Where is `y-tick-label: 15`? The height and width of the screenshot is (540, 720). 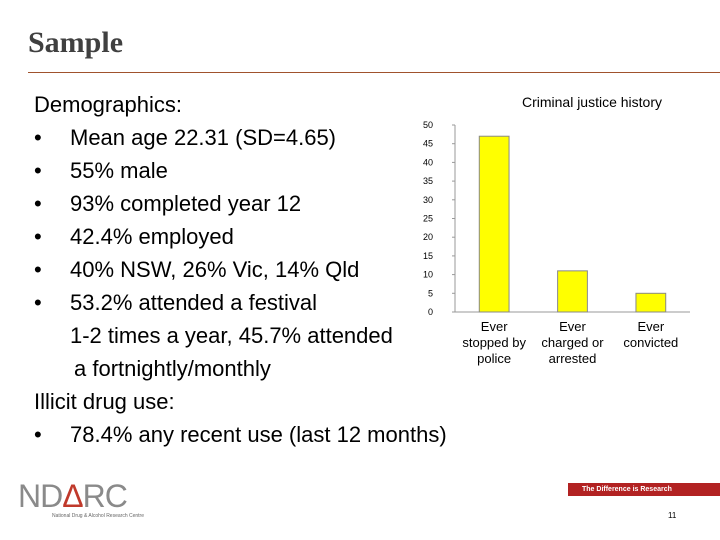
y-tick-label: 15 is located at coordinates (428, 256).